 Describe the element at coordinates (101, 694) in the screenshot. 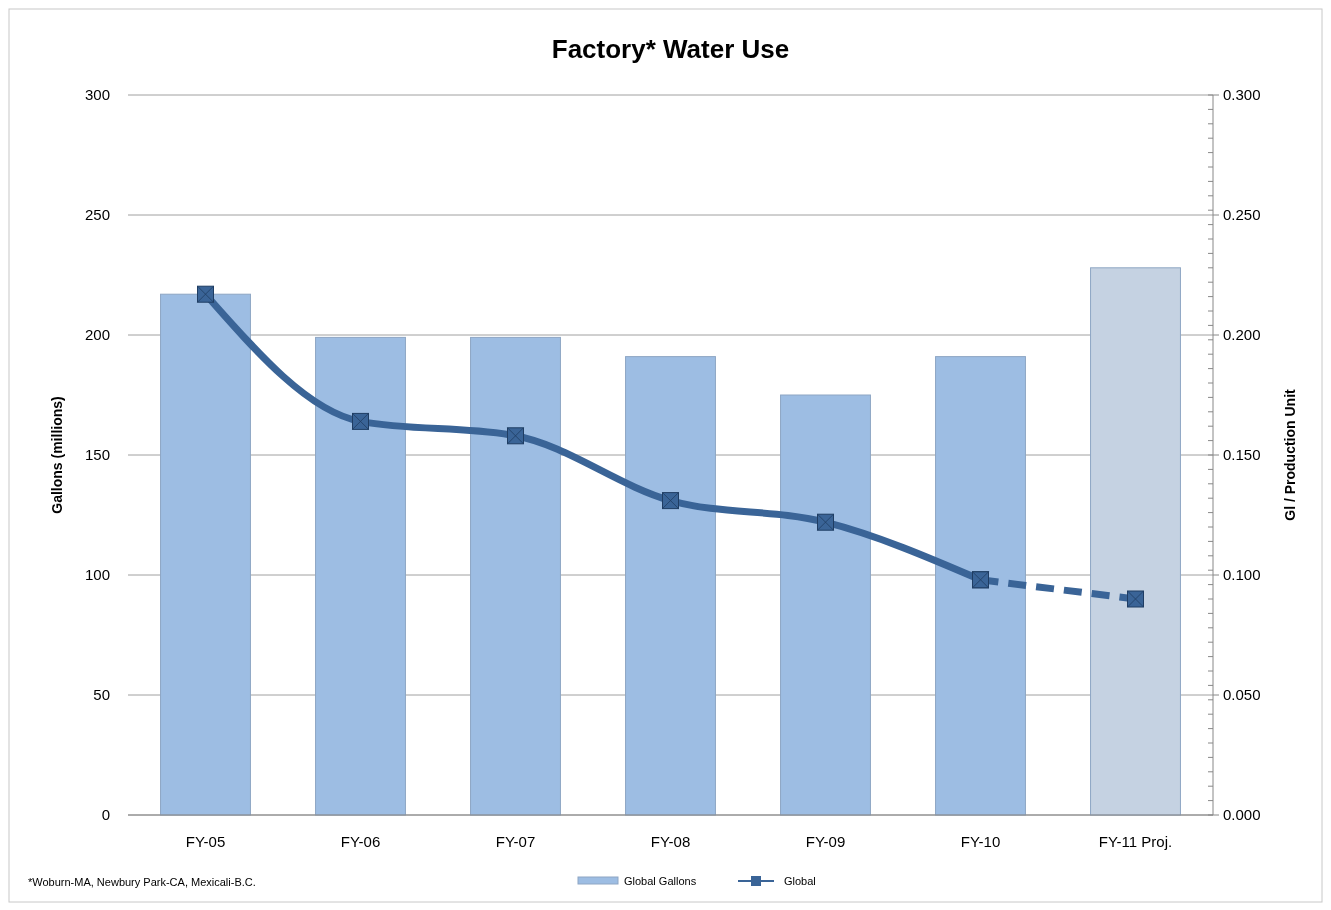

I see `y-tick-label: 50` at that location.